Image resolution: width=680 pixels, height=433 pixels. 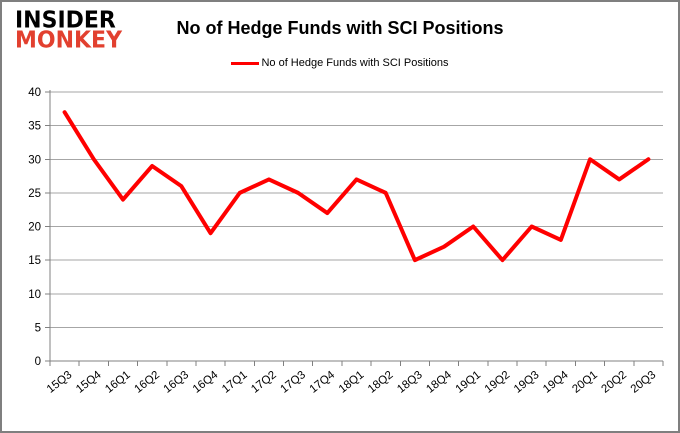 What do you see at coordinates (65, 20) in the screenshot?
I see `logo-line1: INSIDER` at bounding box center [65, 20].